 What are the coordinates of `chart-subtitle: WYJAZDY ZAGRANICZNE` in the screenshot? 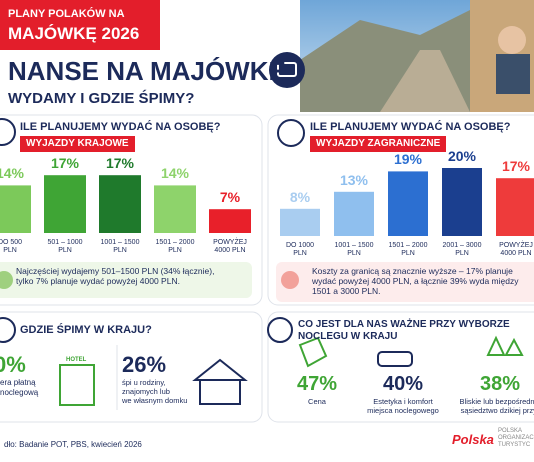 It's located at (378, 144).